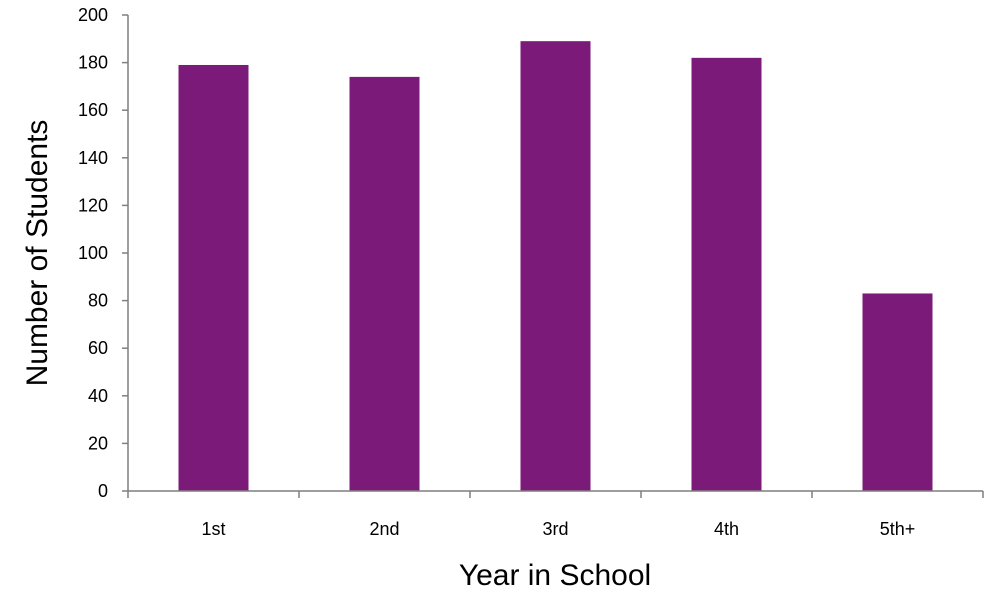  Describe the element at coordinates (93, 253) in the screenshot. I see `y-tick-label: 100` at that location.